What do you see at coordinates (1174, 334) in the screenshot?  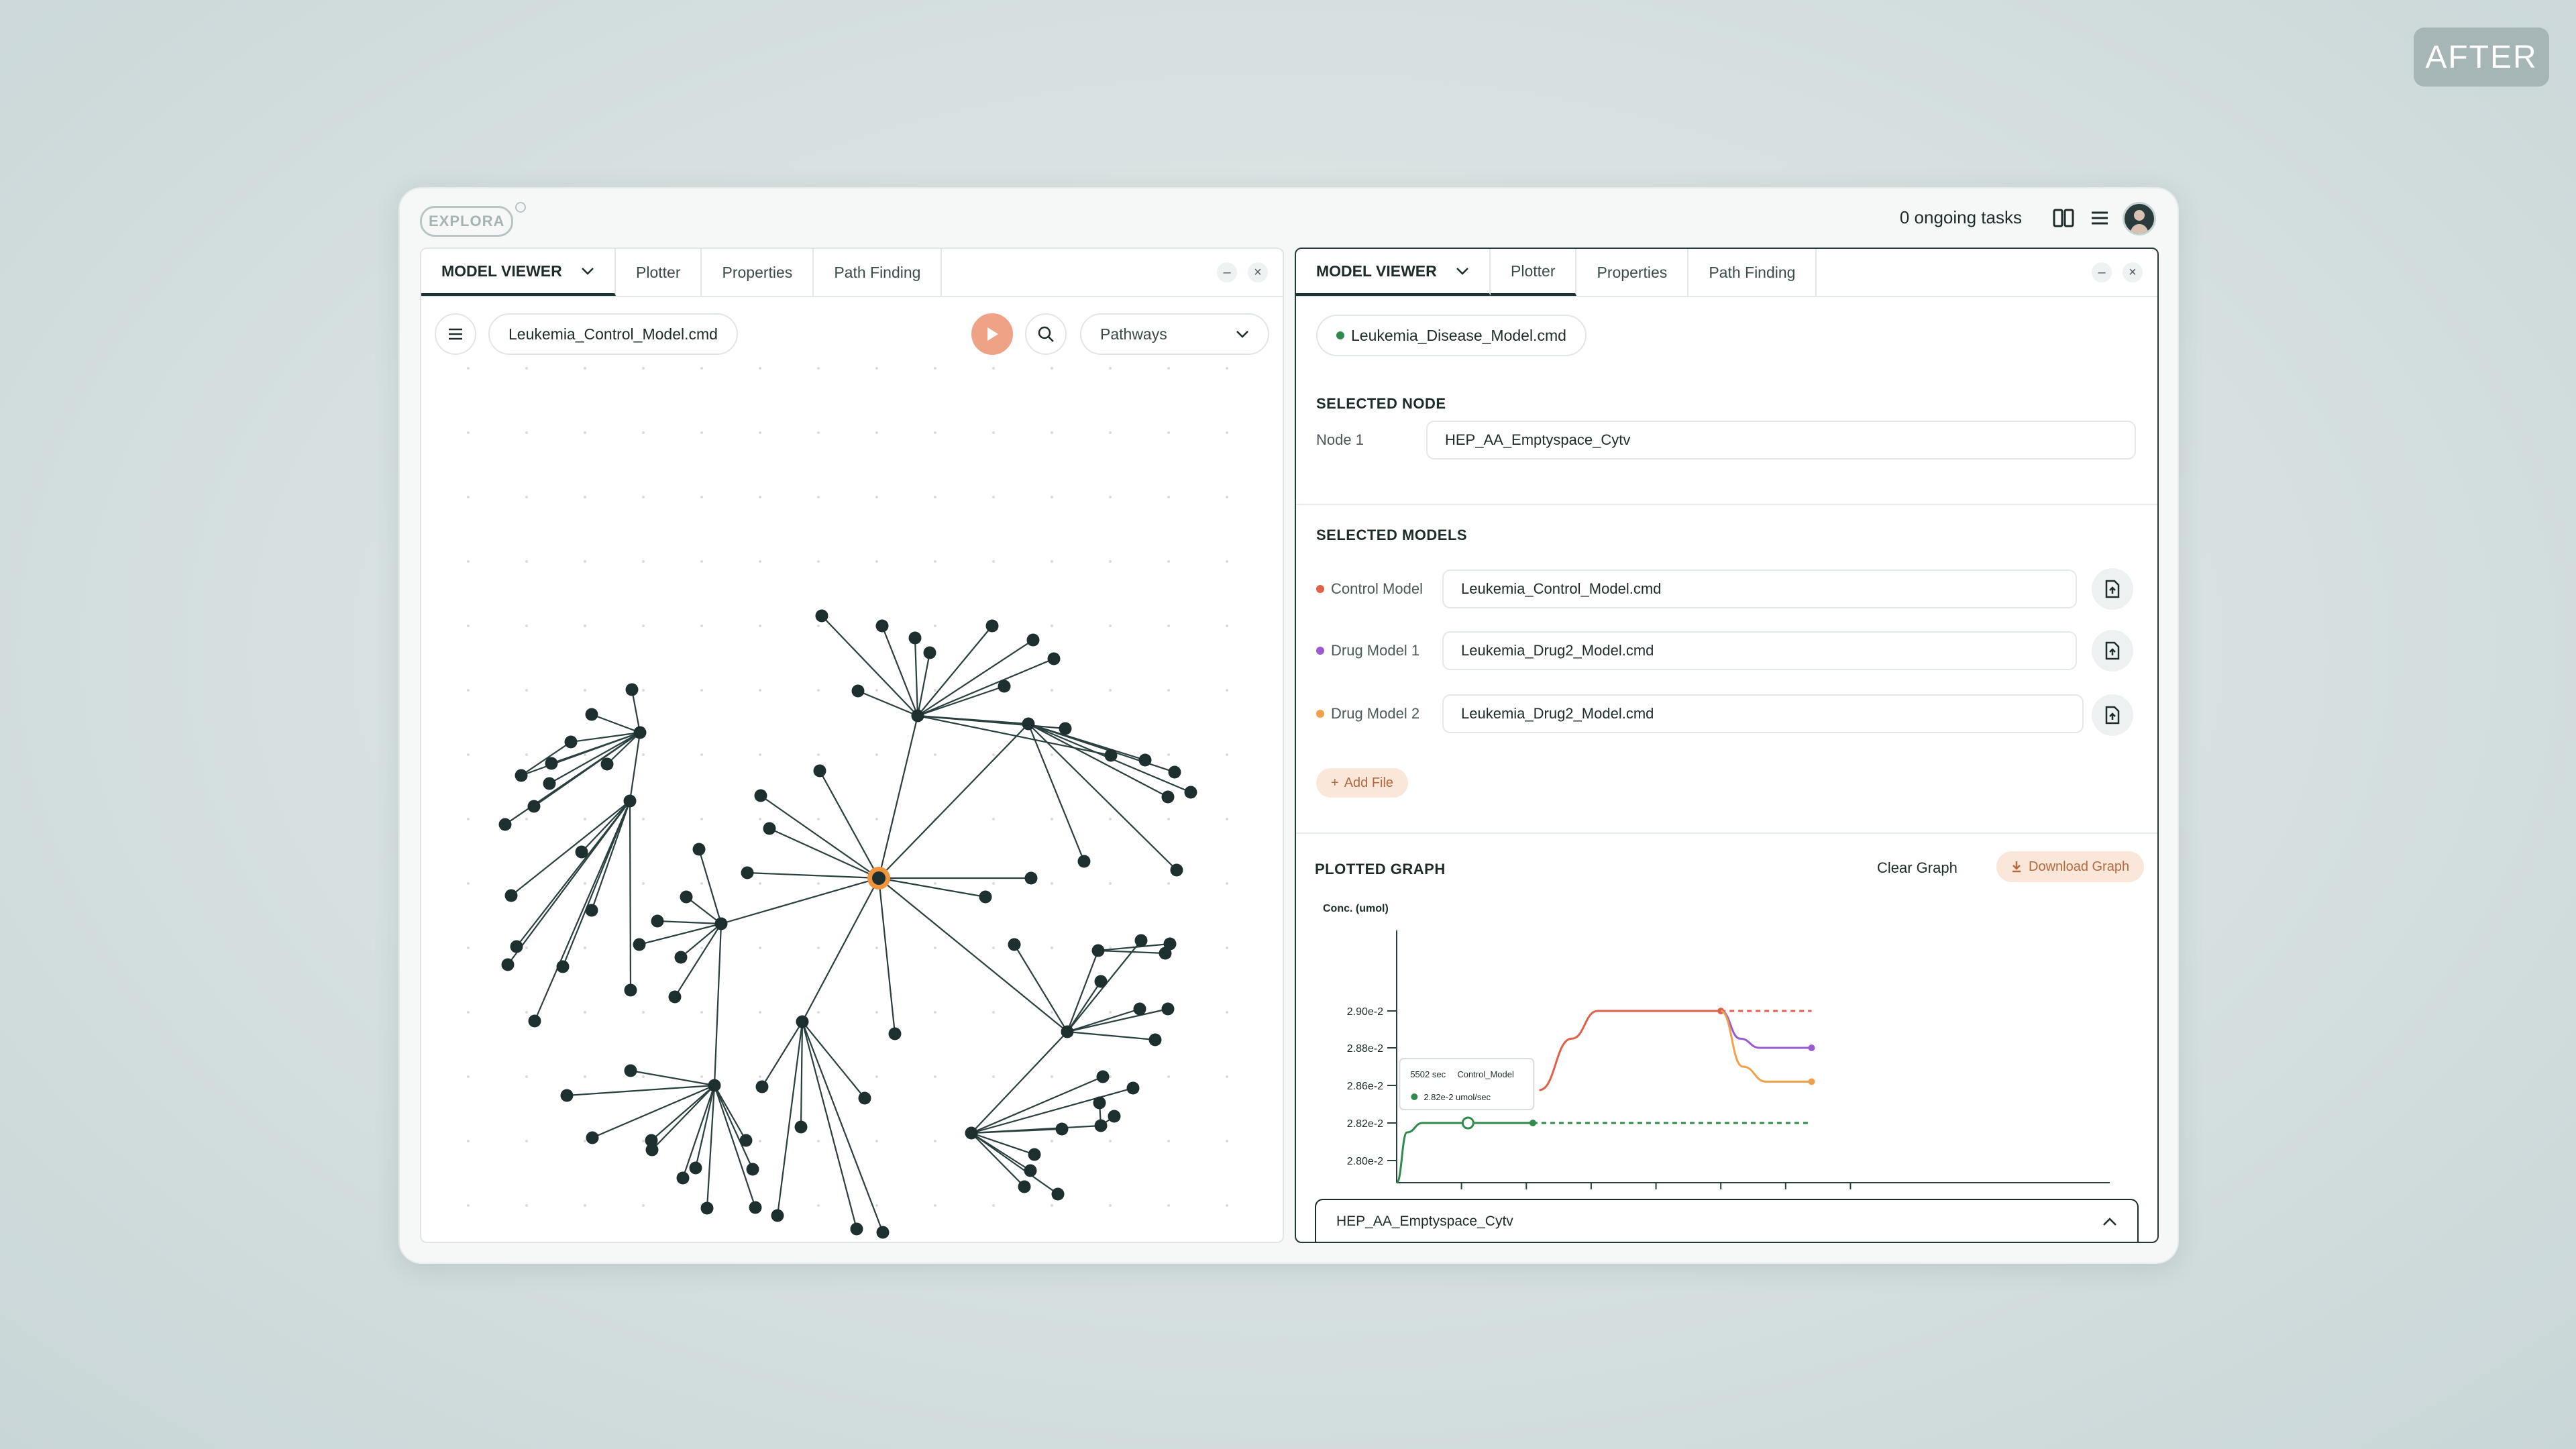 I see `pathways-dropdown: Pathways` at bounding box center [1174, 334].